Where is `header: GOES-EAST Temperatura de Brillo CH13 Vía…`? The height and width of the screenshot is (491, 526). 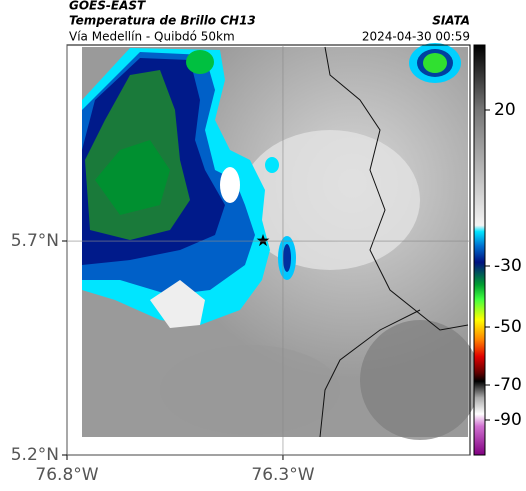 header: GOES-EAST Temperatura de Brillo CH13 Vía… is located at coordinates (269, 22).